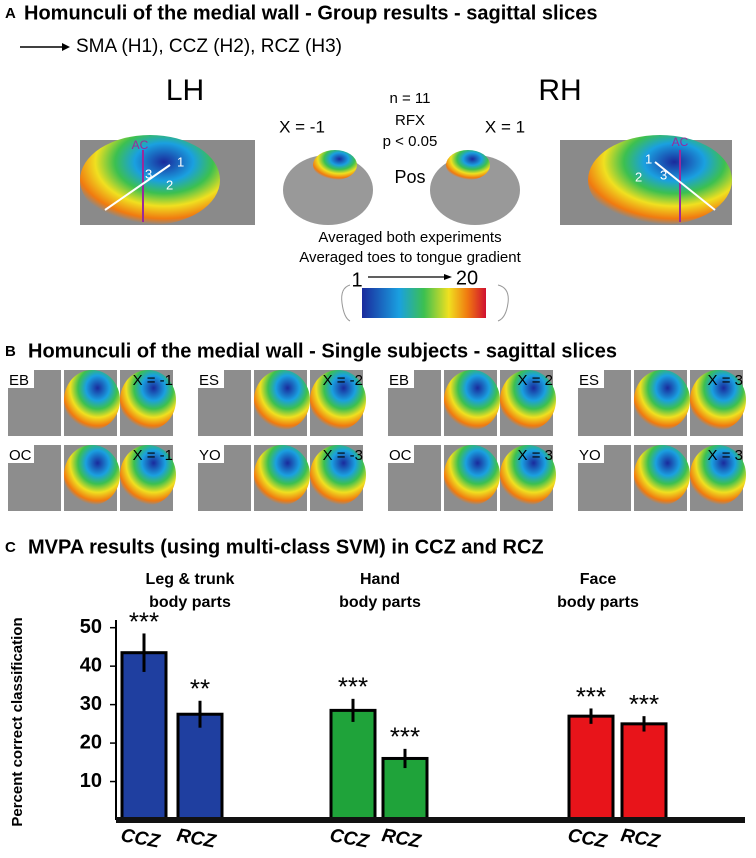  What do you see at coordinates (209, 46) in the screenshot?
I see `legend-text: SMA (H1), CCZ (H2), RCZ (H3)` at bounding box center [209, 46].